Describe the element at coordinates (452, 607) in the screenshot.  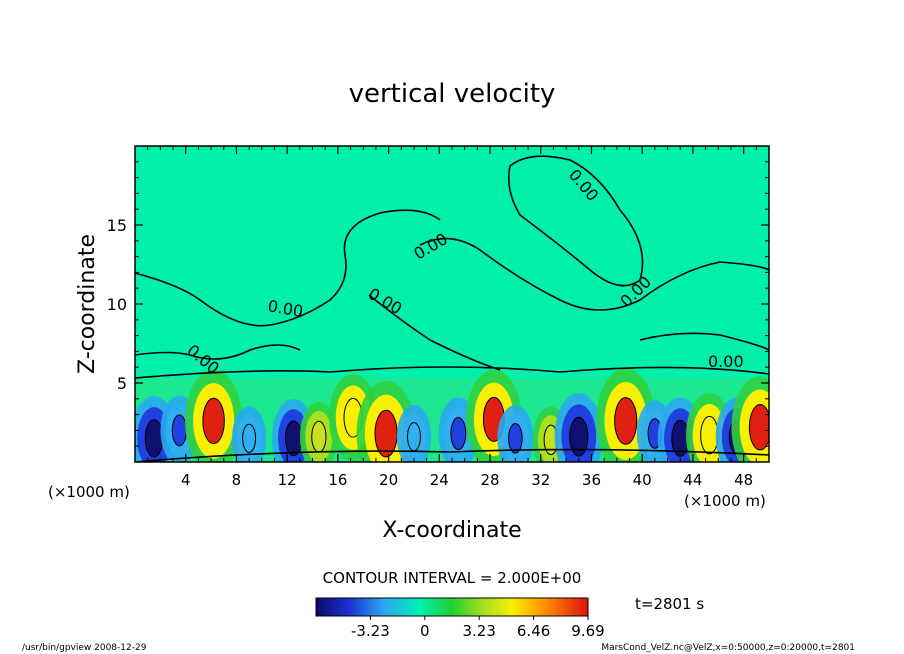
I see `colorbar` at that location.